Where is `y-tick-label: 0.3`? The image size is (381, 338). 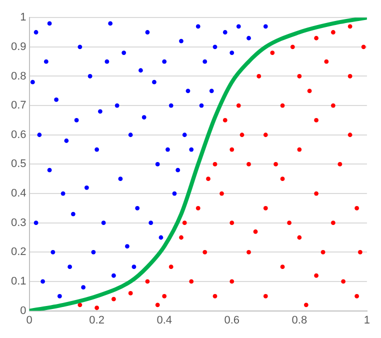 y-tick-label: 0.3 is located at coordinates (18, 222).